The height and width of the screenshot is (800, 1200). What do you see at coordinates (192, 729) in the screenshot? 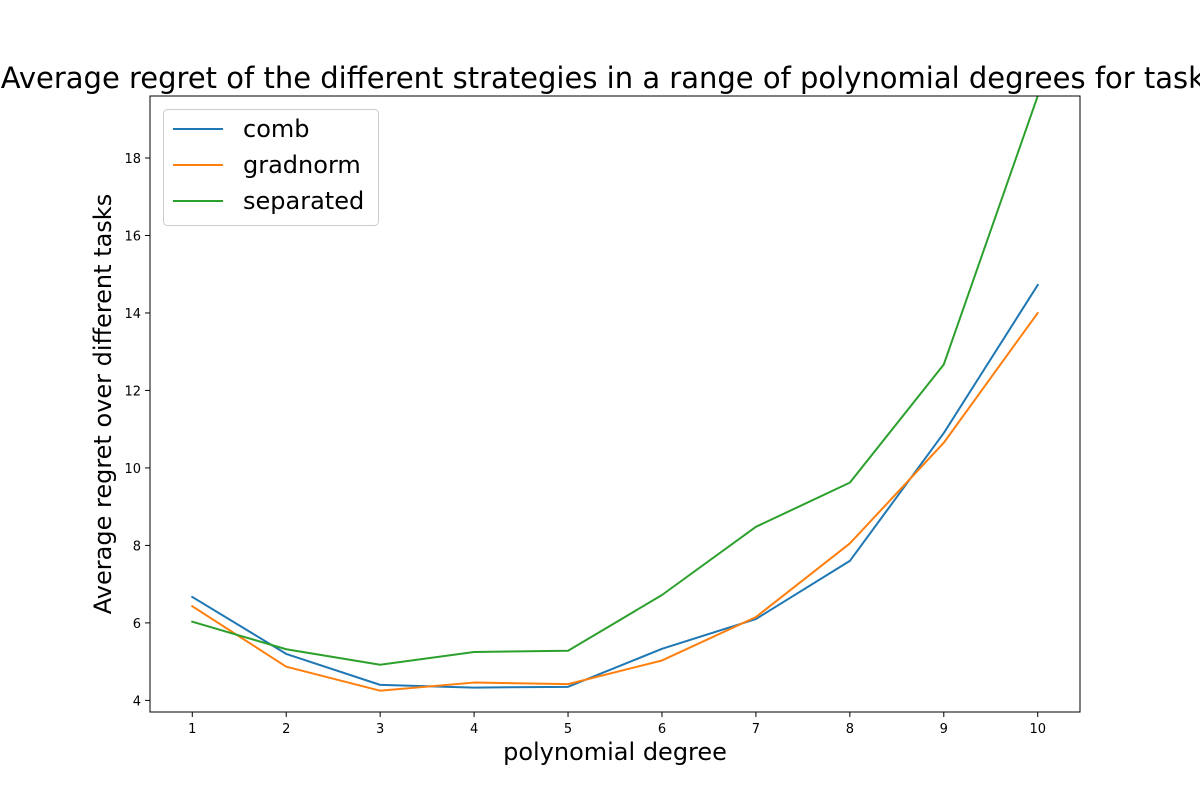
I see `x-tick-label: 1` at bounding box center [192, 729].